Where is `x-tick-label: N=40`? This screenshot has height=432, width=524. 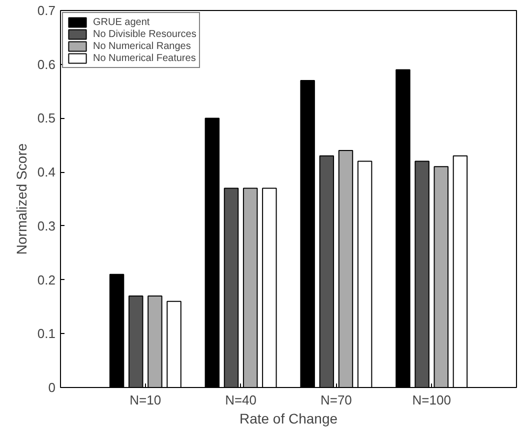
x-tick-label: N=40 is located at coordinates (241, 400).